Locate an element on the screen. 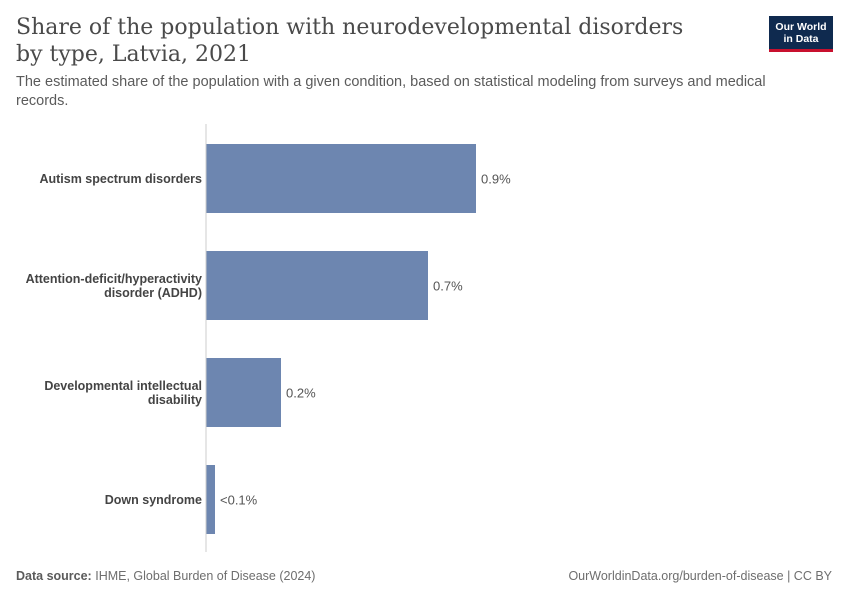 The height and width of the screenshot is (600, 850). value-label-2: 0.2% is located at coordinates (301, 393).